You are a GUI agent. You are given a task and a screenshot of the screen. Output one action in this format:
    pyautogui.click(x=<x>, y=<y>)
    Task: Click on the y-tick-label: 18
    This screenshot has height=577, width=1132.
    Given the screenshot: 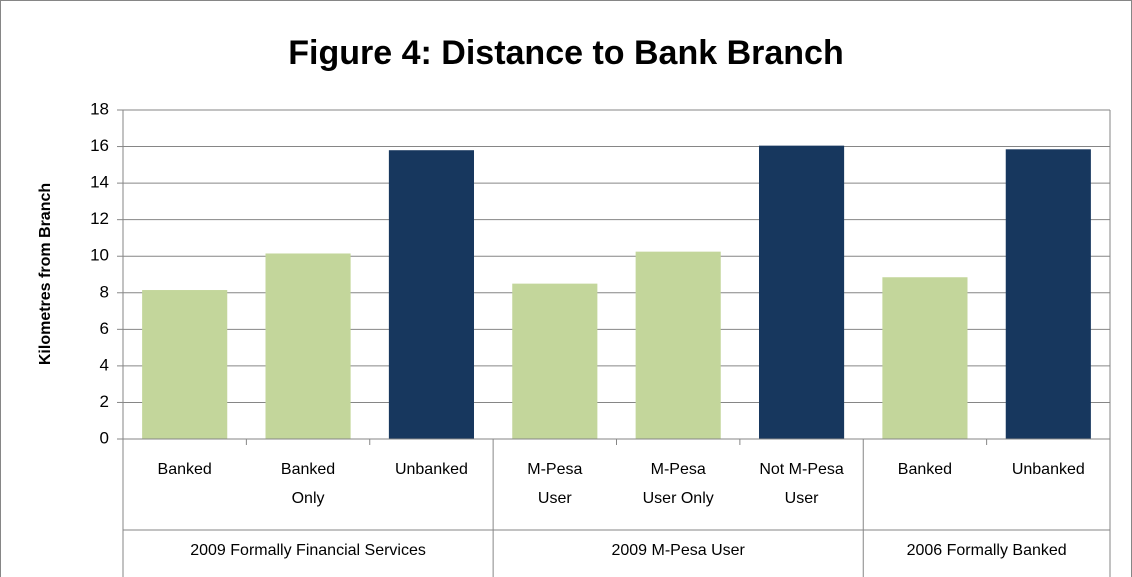 What is the action you would take?
    pyautogui.click(x=99, y=108)
    